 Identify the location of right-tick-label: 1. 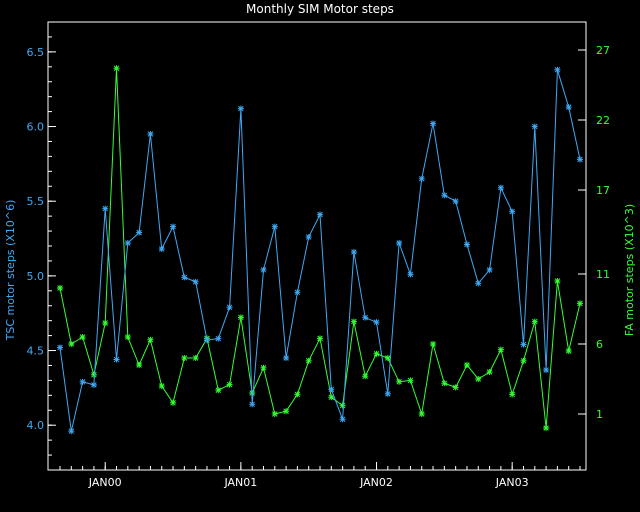
(599, 414).